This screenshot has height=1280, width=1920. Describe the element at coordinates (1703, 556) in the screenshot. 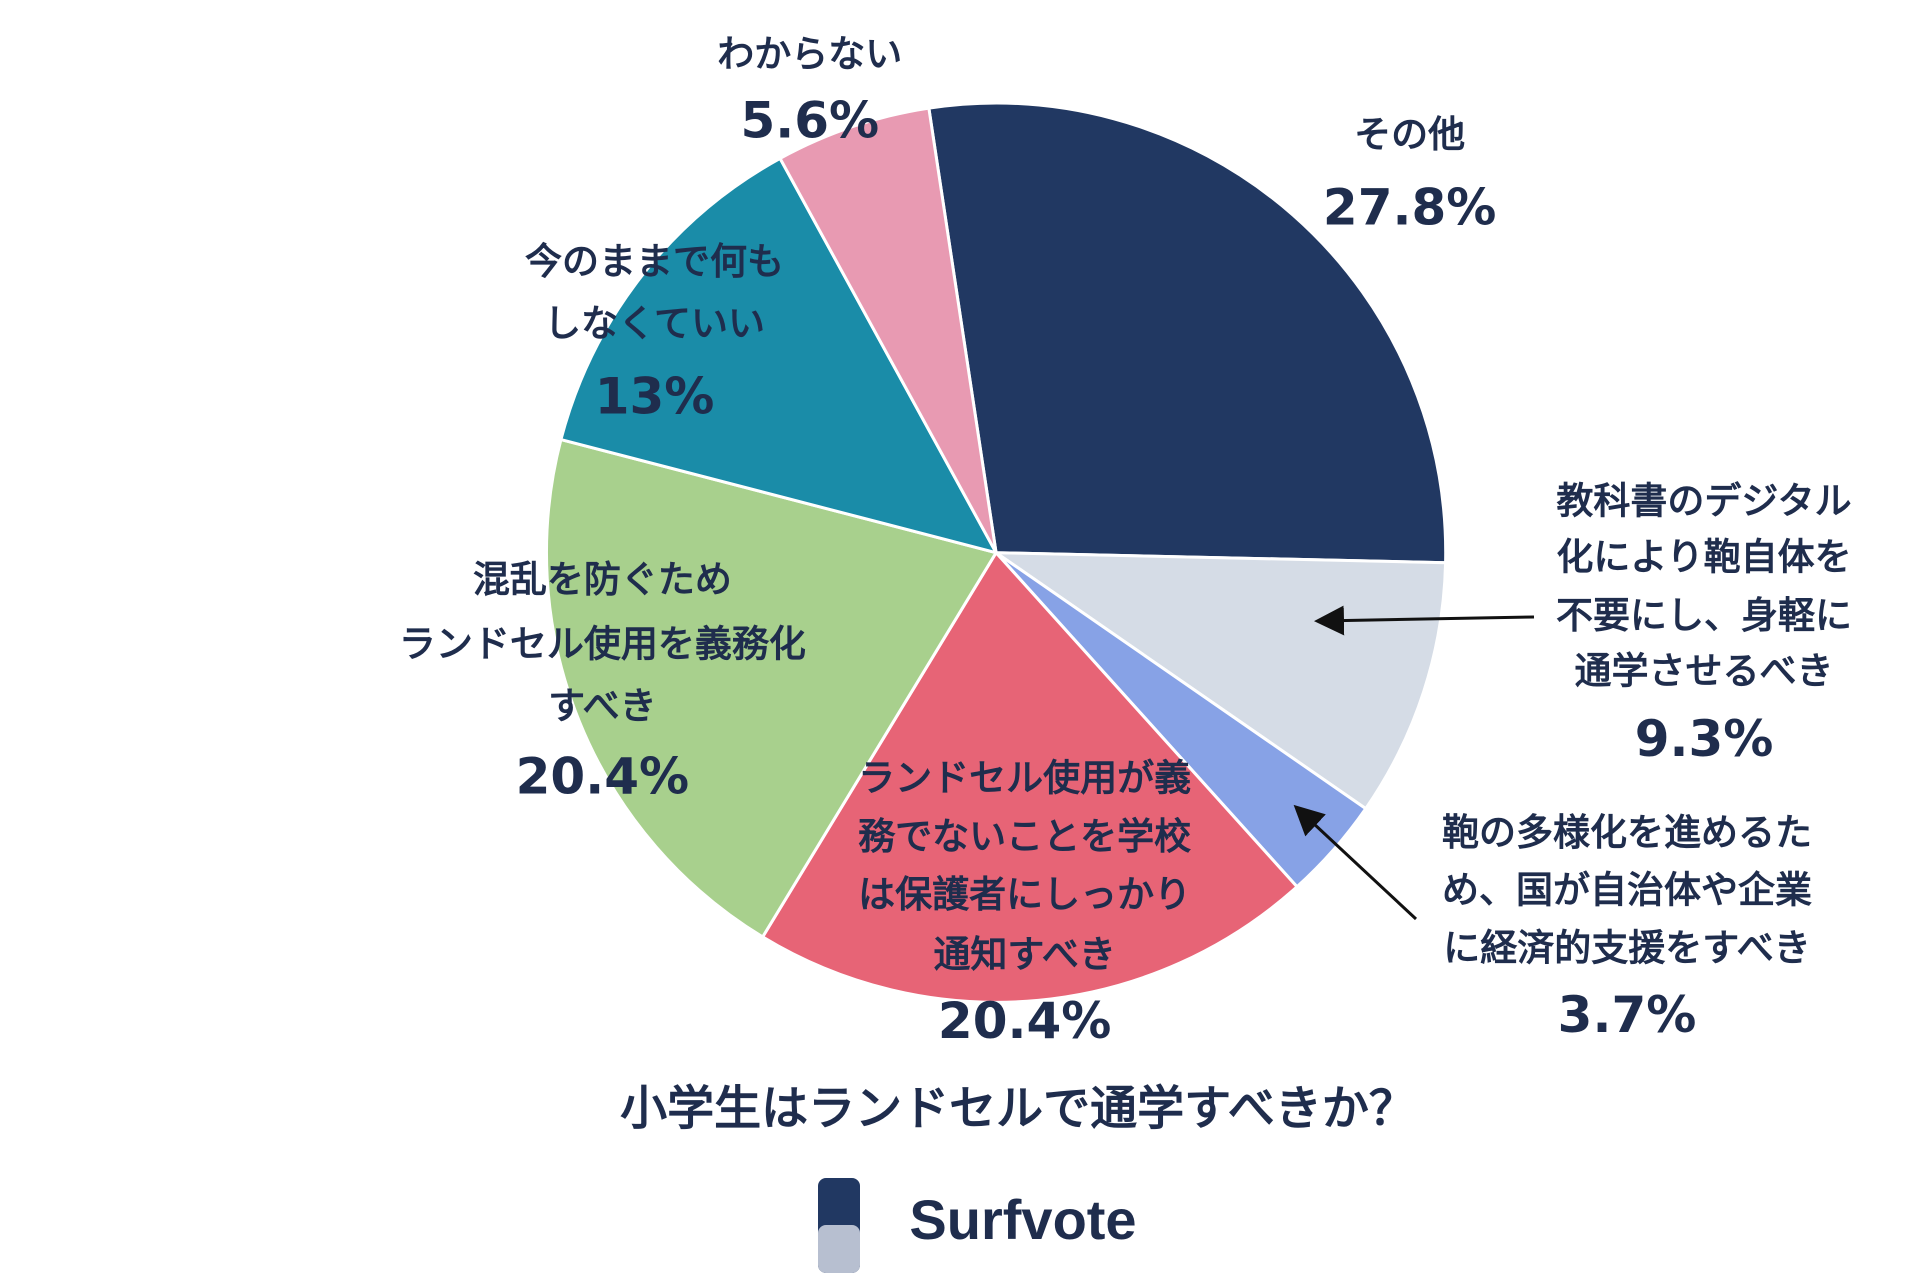

I see `slice-label: 化により鞄自体を` at that location.